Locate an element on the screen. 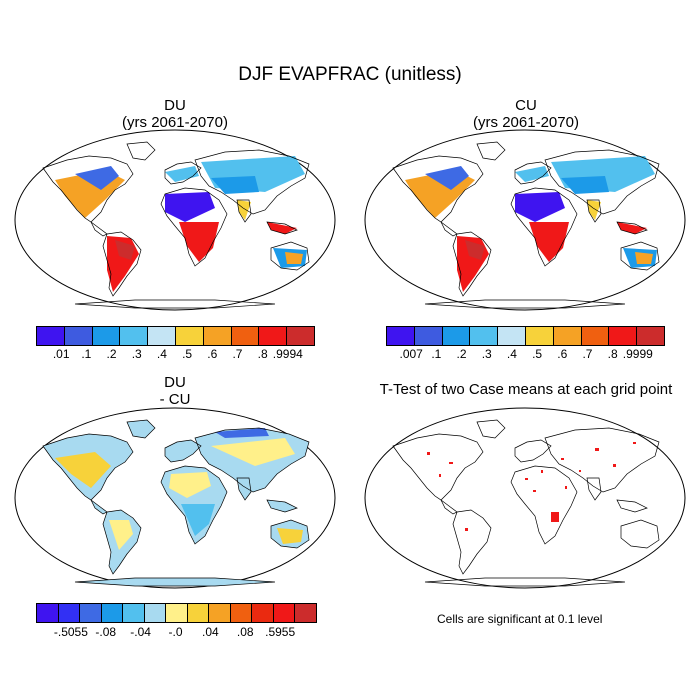 This screenshot has width=700, height=700. colorbar-du-label: .2 is located at coordinates (111, 354).